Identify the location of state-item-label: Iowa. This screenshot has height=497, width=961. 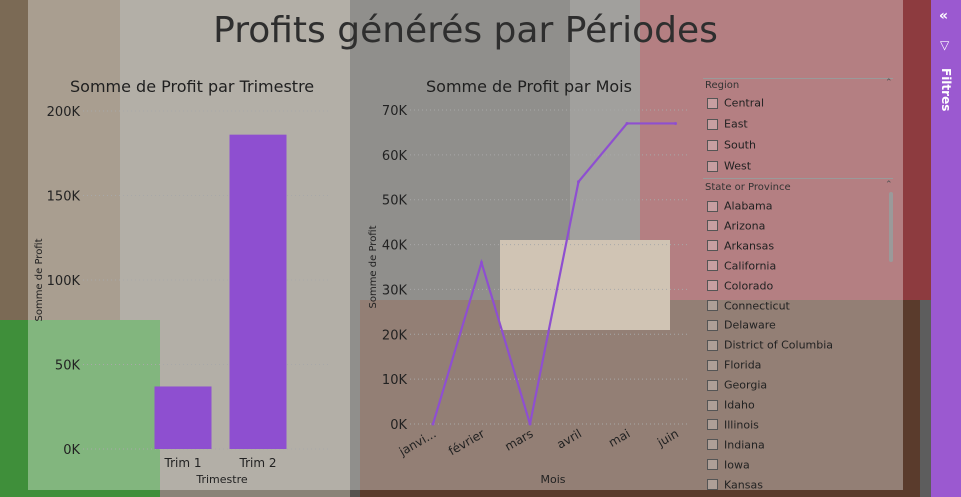
(737, 465).